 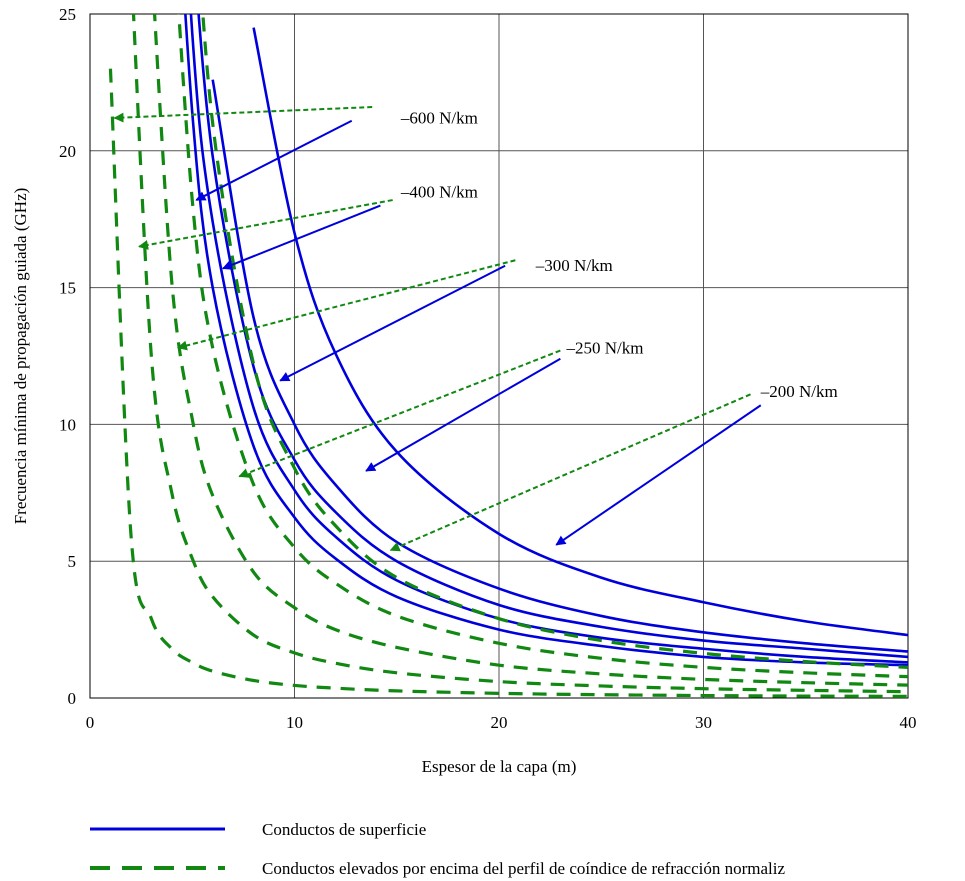 I want to click on x-tick-label: 20, so click(x=499, y=722).